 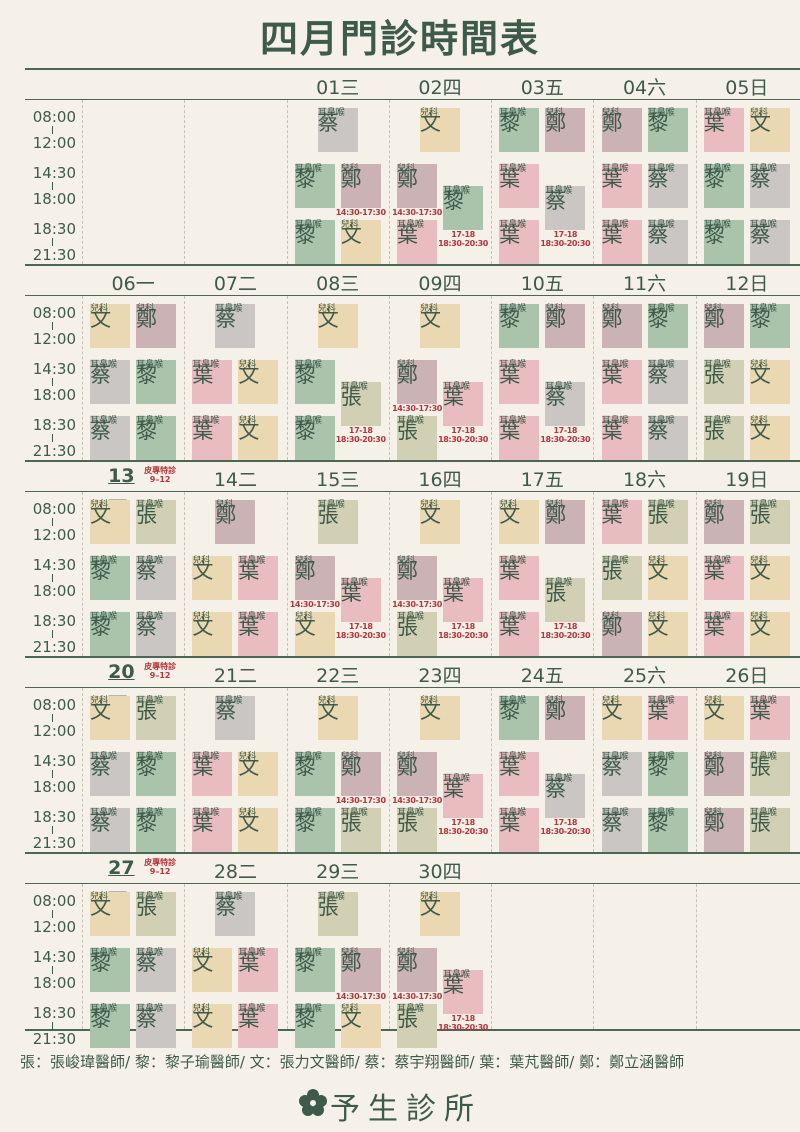 I want to click on week-line, so click(x=412, y=265).